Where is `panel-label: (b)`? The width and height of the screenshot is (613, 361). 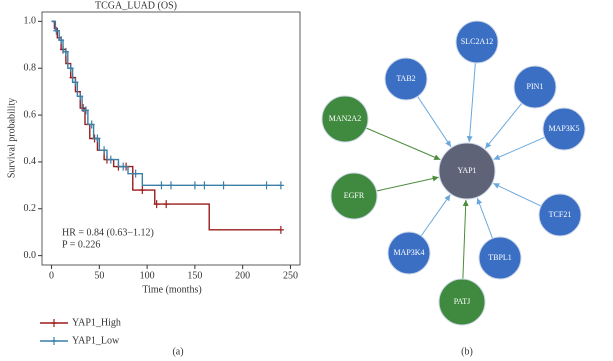 panel-label: (b) is located at coordinates (467, 351).